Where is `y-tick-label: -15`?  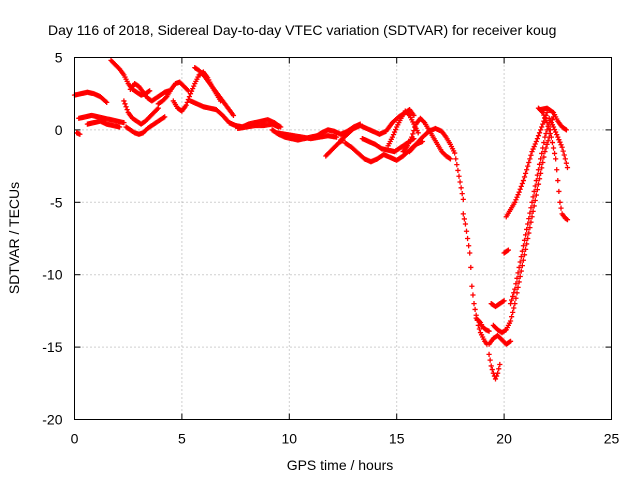
y-tick-label: -15 is located at coordinates (52, 347).